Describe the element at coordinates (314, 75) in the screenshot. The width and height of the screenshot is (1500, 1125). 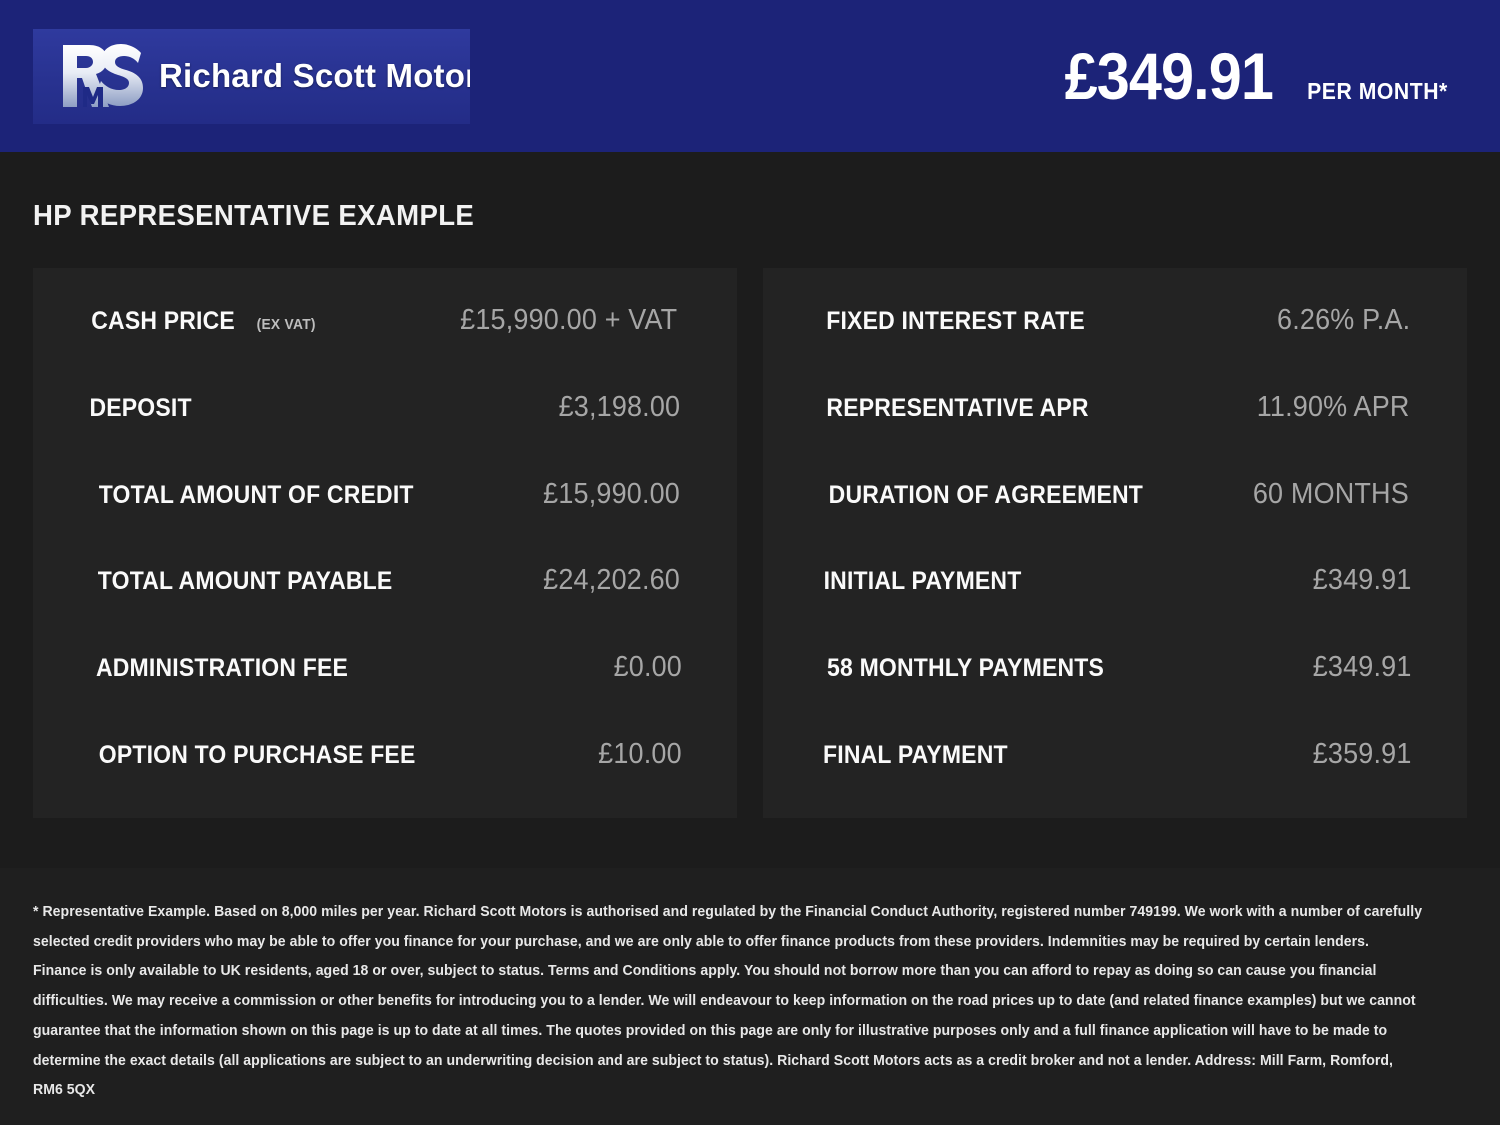
I see `dealer-name: Richard Scott Motors` at that location.